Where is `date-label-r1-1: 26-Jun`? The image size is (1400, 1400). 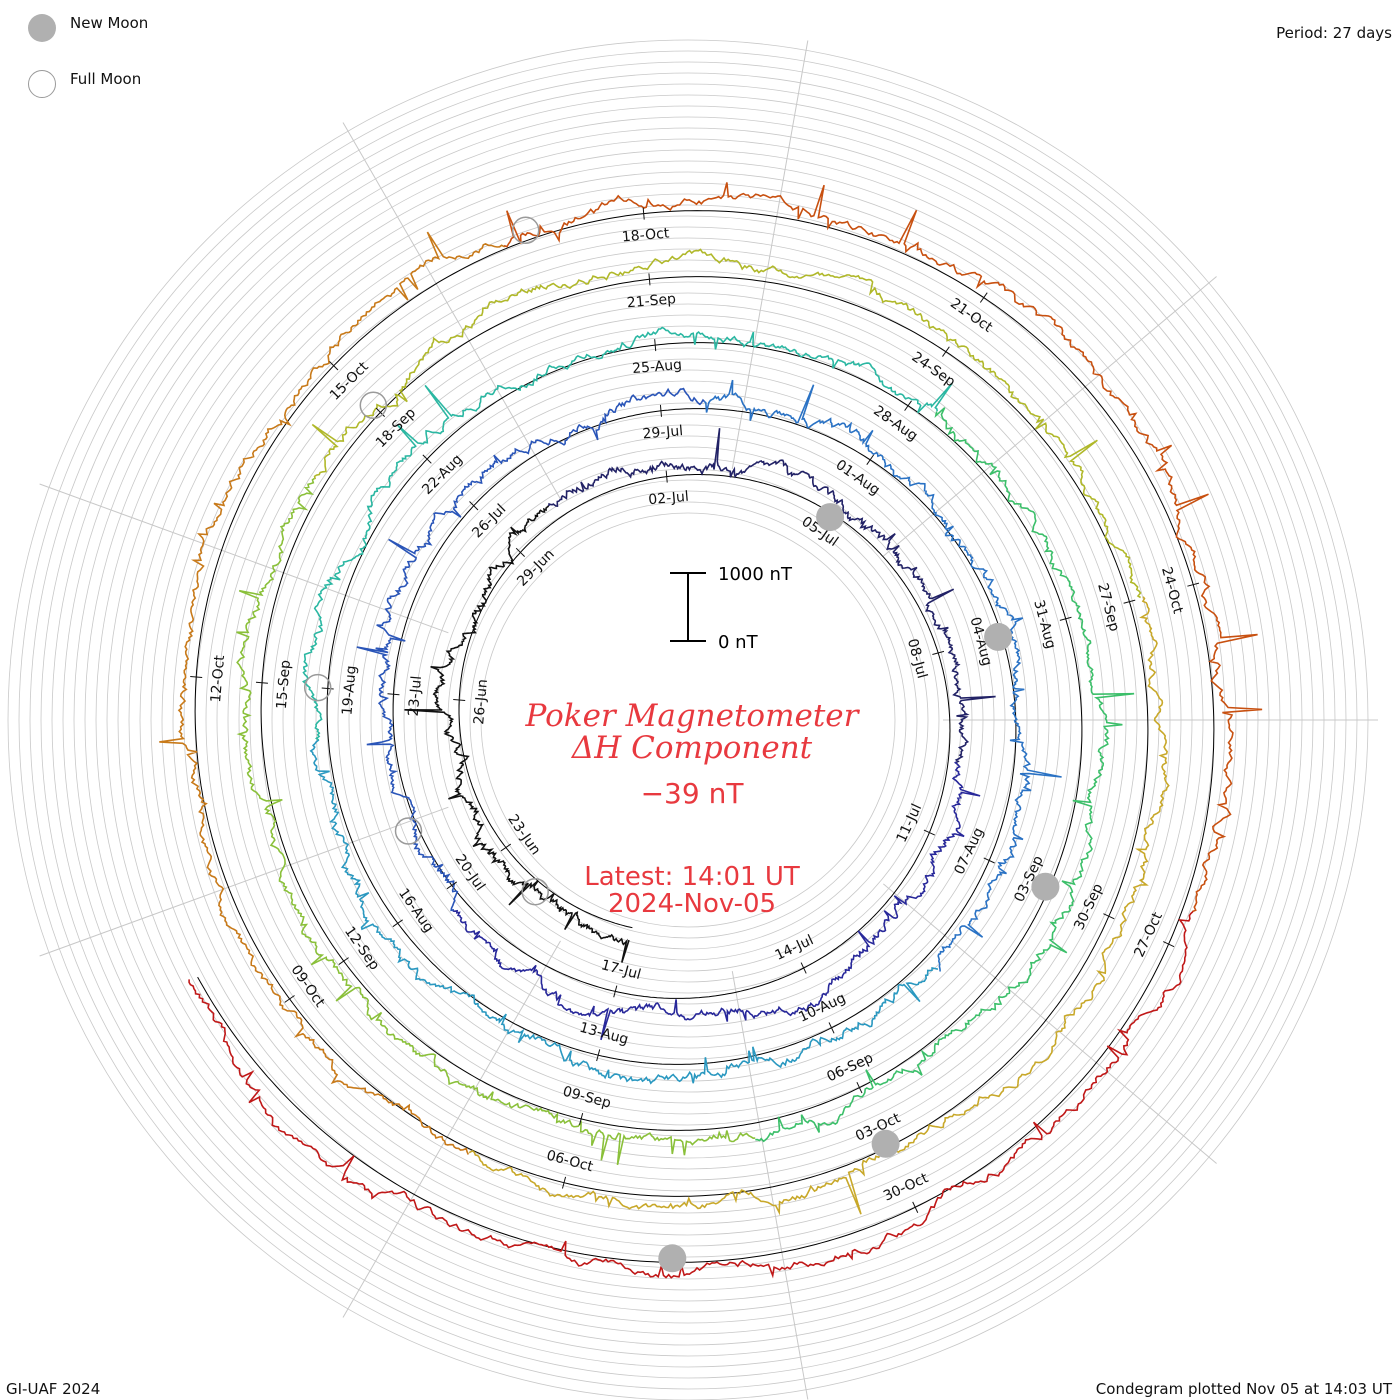 date-label-r1-1: 26-Jun is located at coordinates (481, 702).